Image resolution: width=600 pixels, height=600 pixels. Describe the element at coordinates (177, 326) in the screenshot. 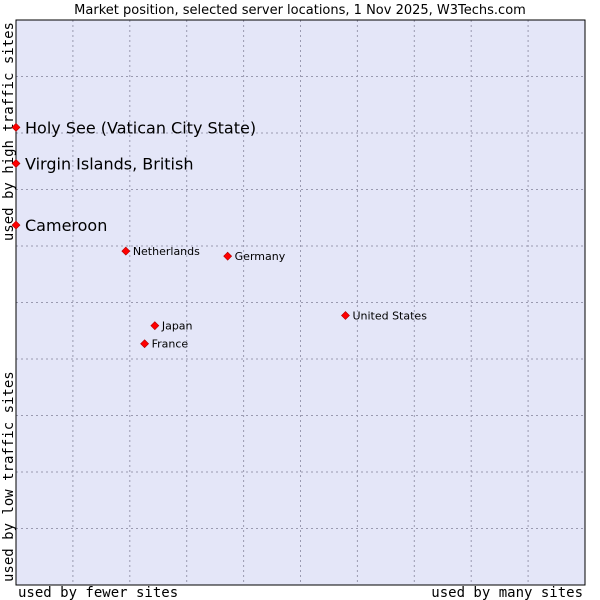

I see `data-point-label: Japan` at that location.